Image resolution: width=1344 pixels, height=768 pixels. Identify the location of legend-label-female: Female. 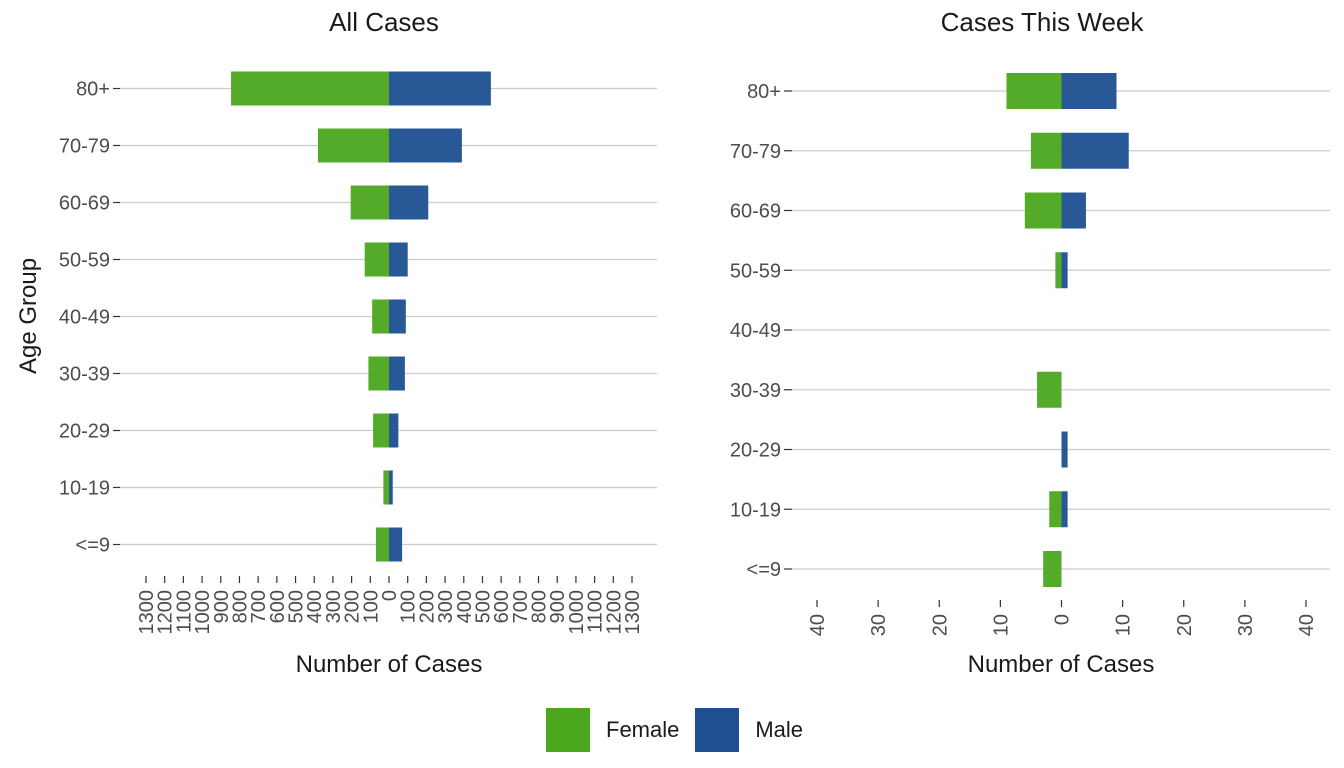
(643, 729).